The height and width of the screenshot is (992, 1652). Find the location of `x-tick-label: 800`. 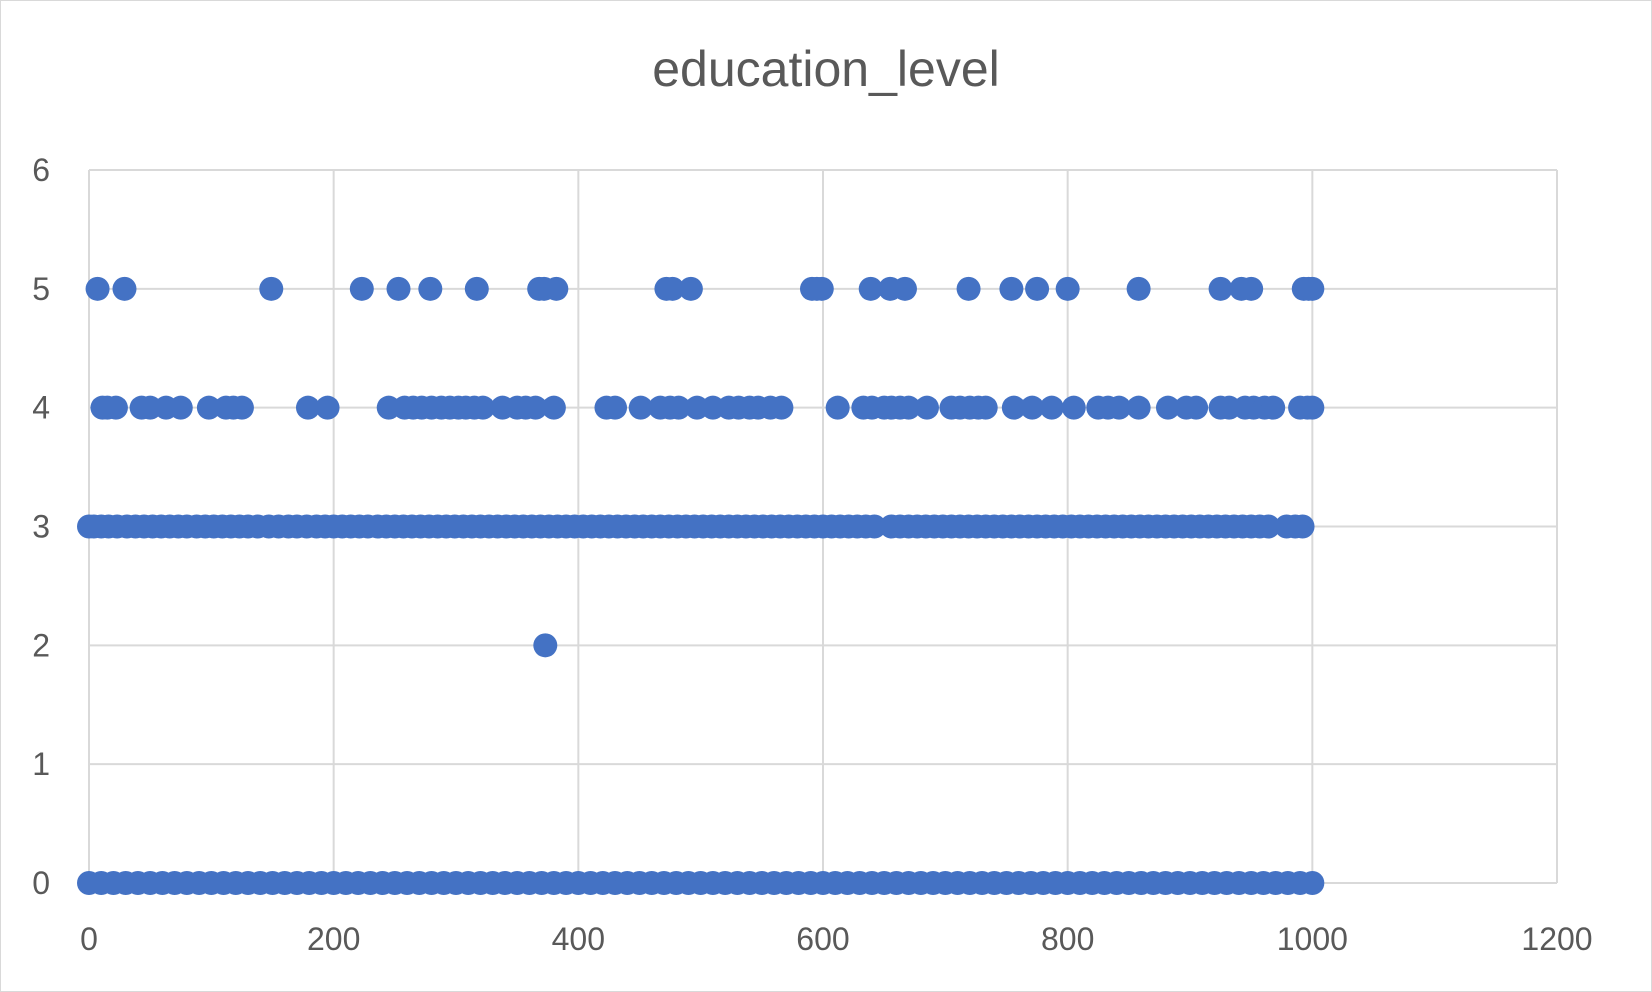

x-tick-label: 800 is located at coordinates (1067, 939).